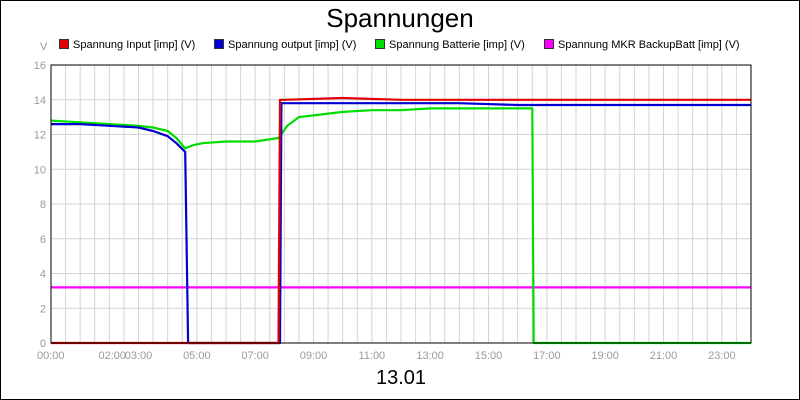 The width and height of the screenshot is (800, 400). Describe the element at coordinates (44, 47) in the screenshot. I see `y-axis-unit: V` at that location.